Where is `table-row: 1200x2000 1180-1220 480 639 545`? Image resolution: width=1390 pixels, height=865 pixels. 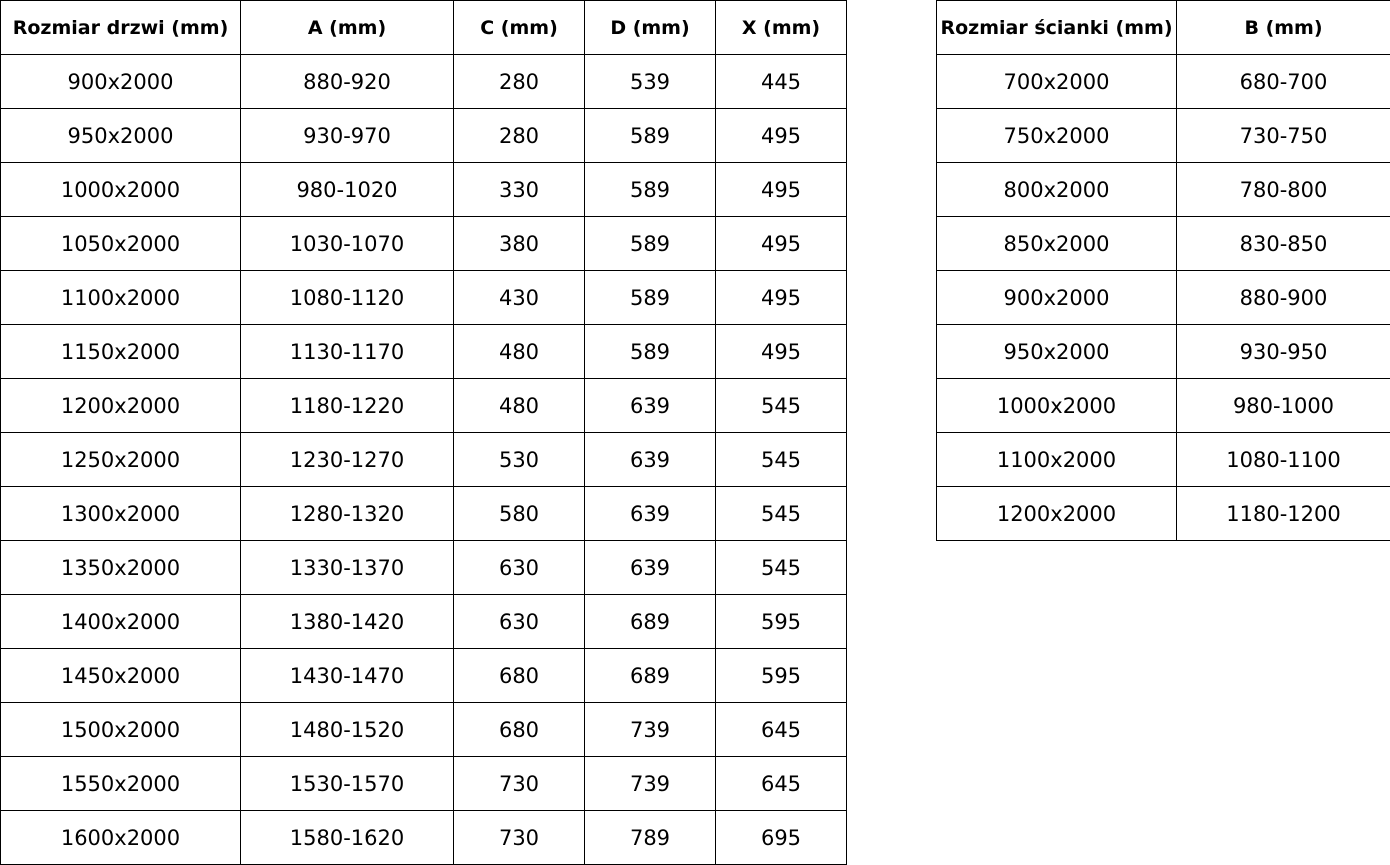 table-row: 1200x2000 1180-1220 480 639 545 is located at coordinates (423, 405).